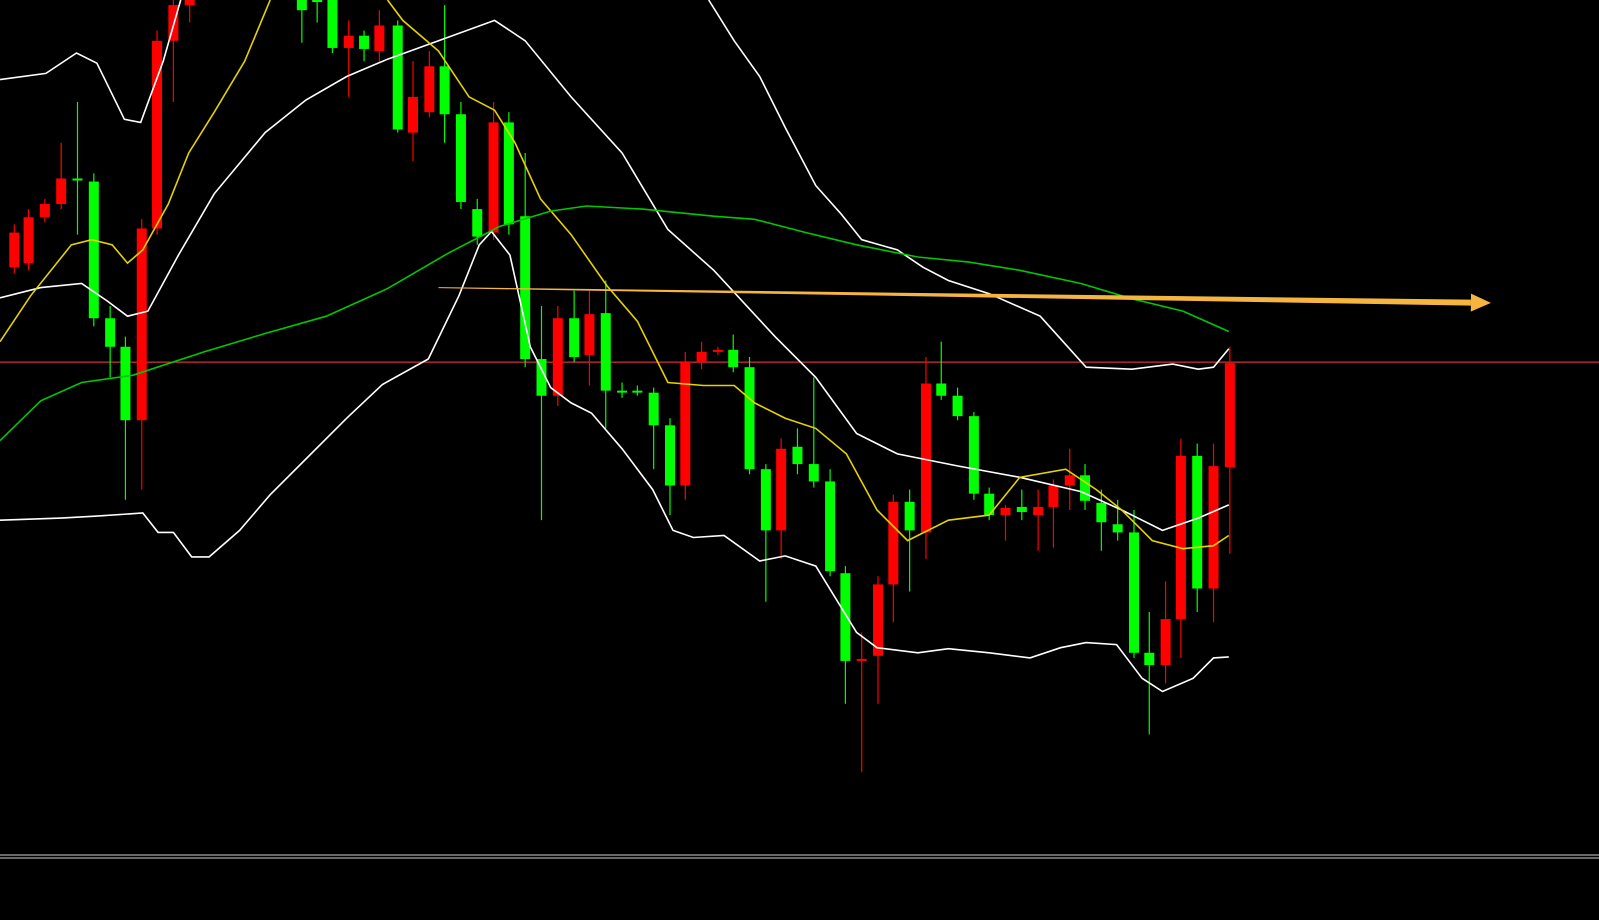 The height and width of the screenshot is (920, 1599). Describe the element at coordinates (1480, 302) in the screenshot. I see `arrow-head` at that location.